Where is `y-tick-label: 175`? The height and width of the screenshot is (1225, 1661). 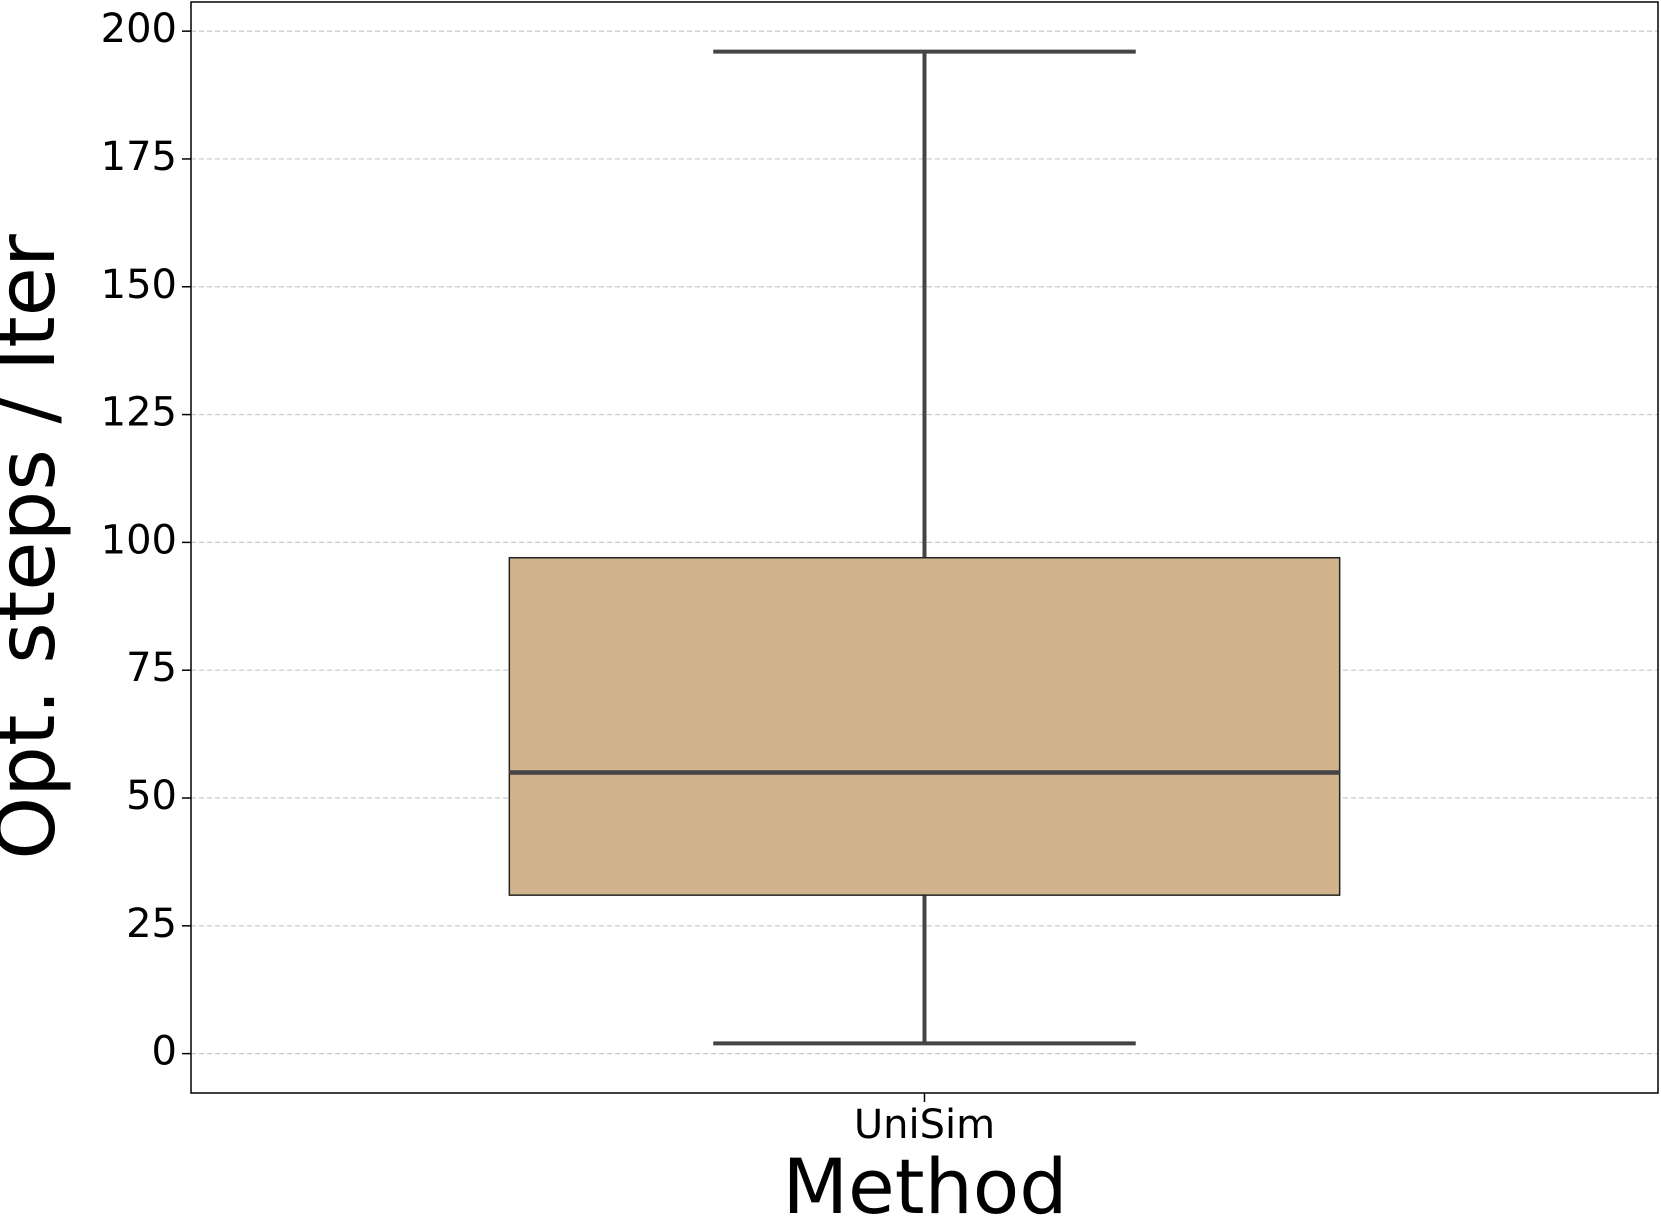
y-tick-label: 175 is located at coordinates (139, 157).